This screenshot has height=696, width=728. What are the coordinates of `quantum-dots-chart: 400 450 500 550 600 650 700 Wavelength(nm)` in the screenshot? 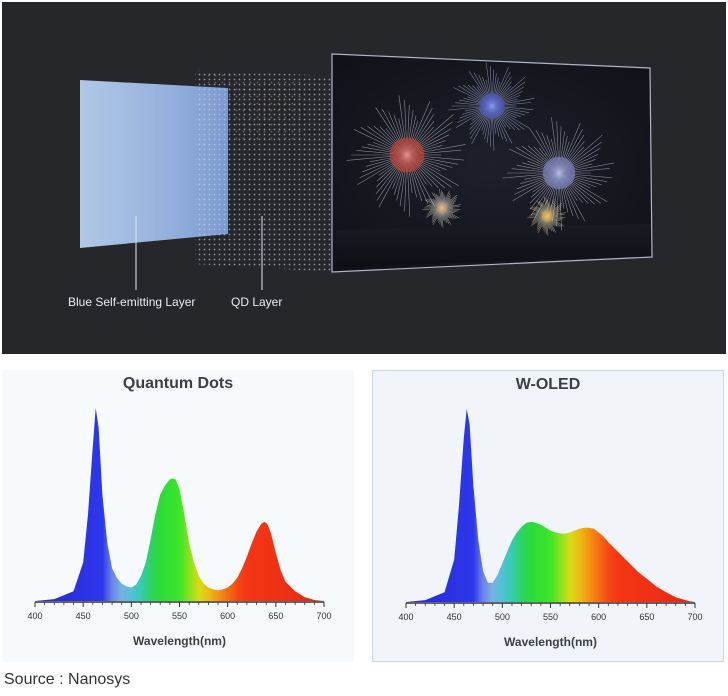 It's located at (179, 528).